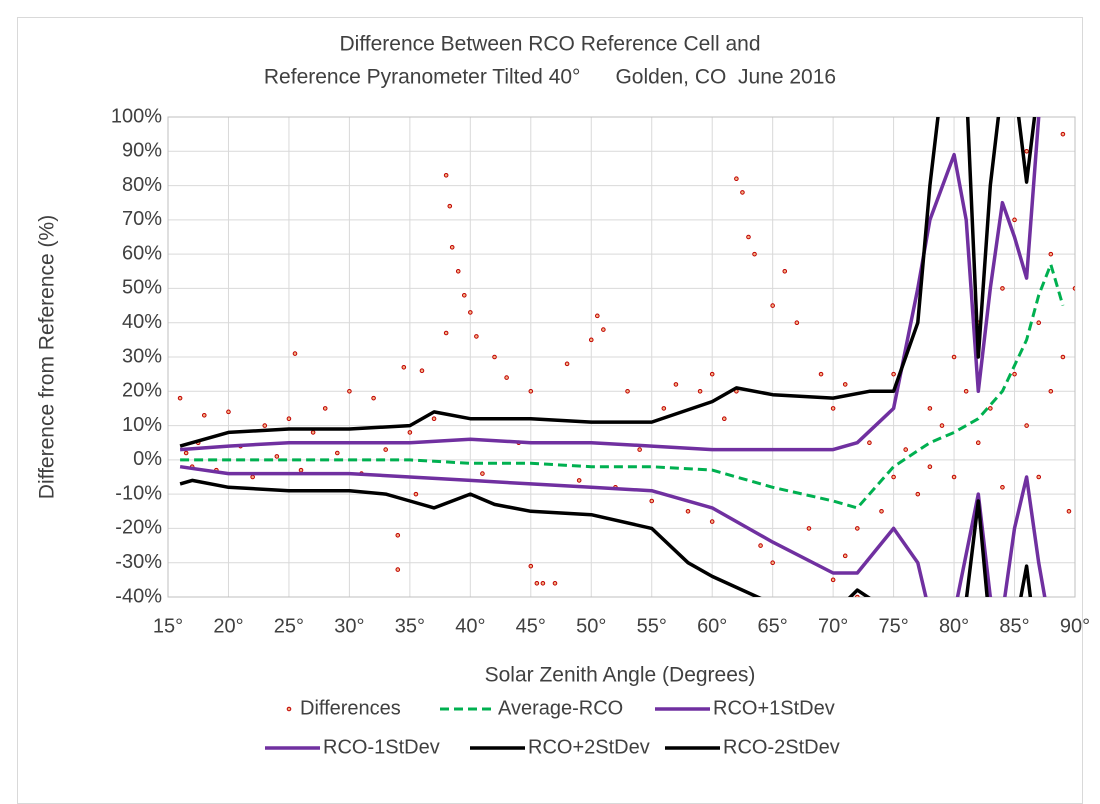 This screenshot has width=1100, height=804. What do you see at coordinates (47, 357) in the screenshot?
I see `y-axis-label: Difference from Reference (%)` at bounding box center [47, 357].